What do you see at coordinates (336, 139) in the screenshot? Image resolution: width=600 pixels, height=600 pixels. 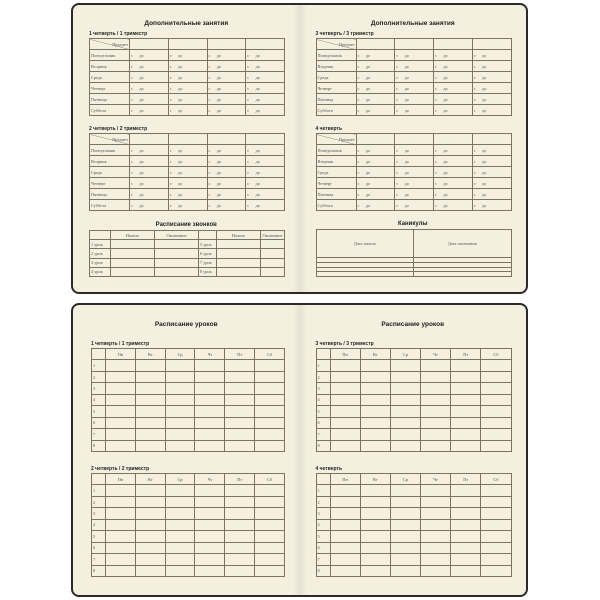 I see `subject-header-cell: Предмет` at bounding box center [336, 139].